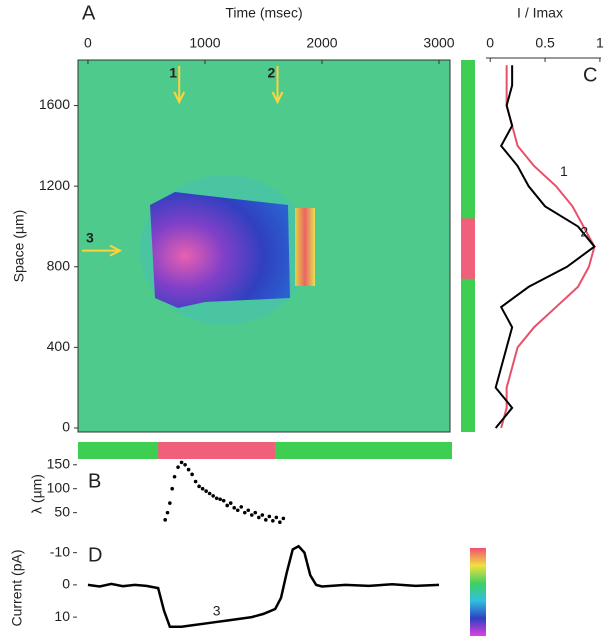 The image size is (608, 639). Describe the element at coordinates (173, 73) in the screenshot. I see `annotation: 1` at that location.